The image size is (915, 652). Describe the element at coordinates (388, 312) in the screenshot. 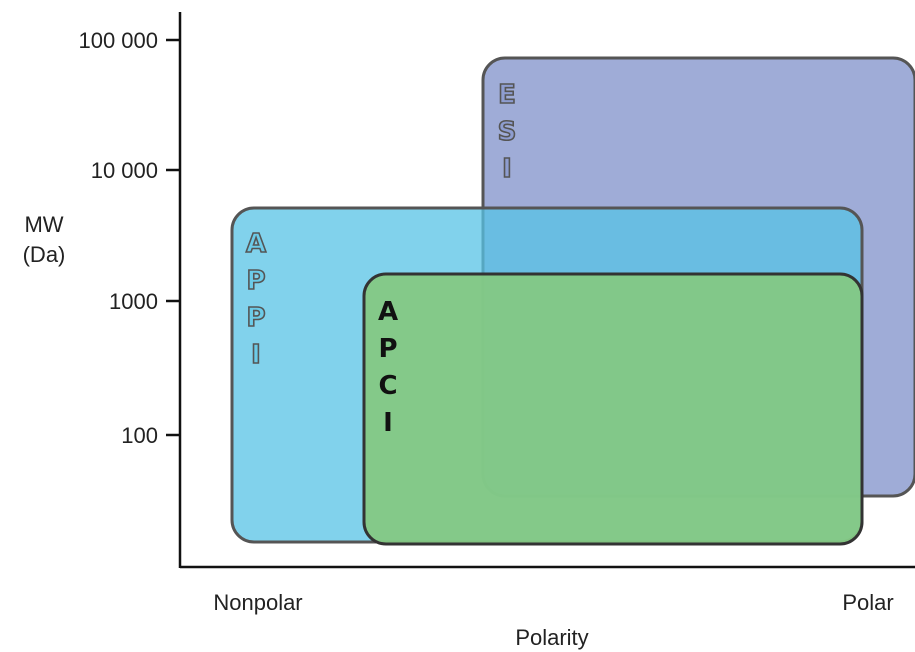

I see `apci-letter-1: A` at that location.